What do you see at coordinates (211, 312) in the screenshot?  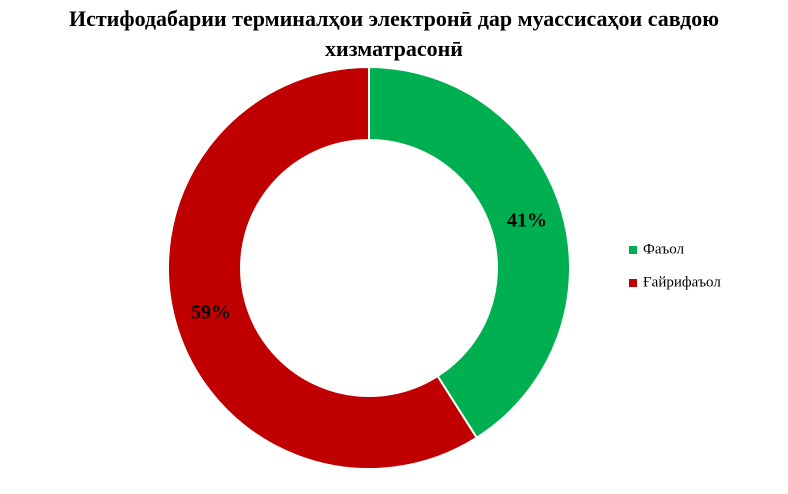 I see `data-label: 59%` at bounding box center [211, 312].